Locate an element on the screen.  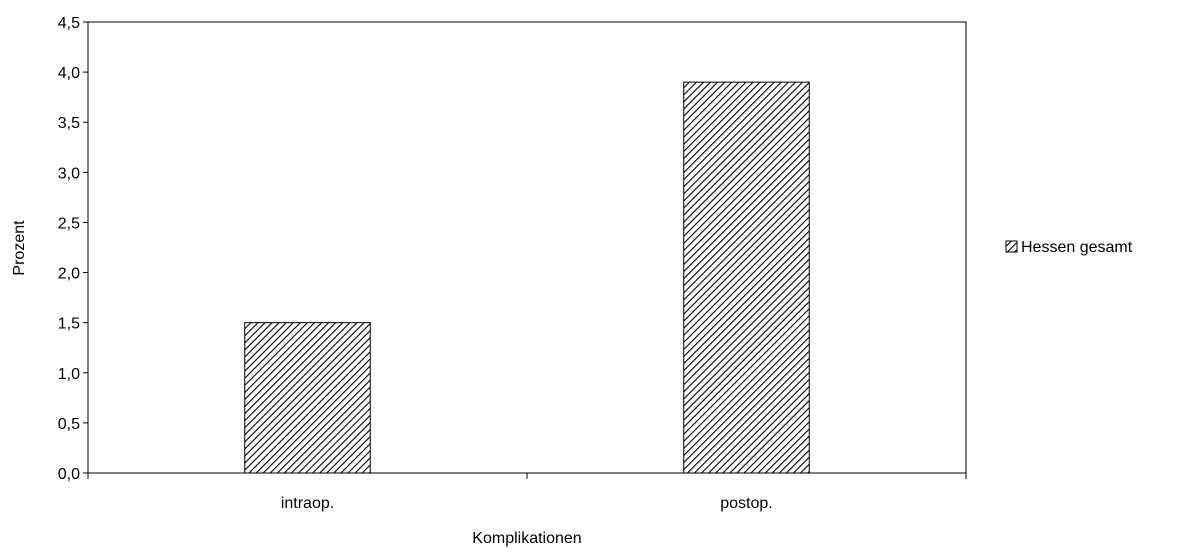
y-tick-label: 3,0 is located at coordinates (69, 173).